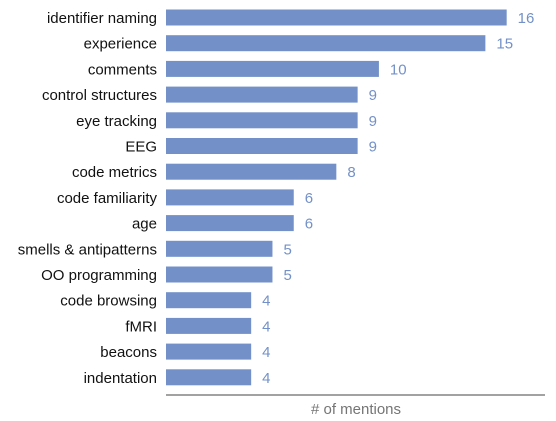 The width and height of the screenshot is (556, 421). What do you see at coordinates (102, 18) in the screenshot?
I see `category-label: identifier naming` at bounding box center [102, 18].